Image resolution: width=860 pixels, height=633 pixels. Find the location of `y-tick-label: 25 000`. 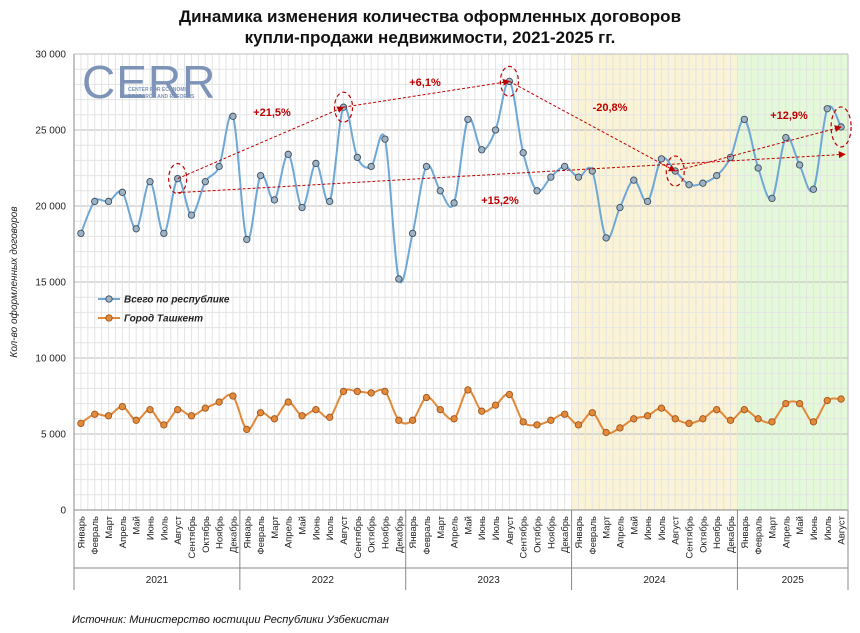

y-tick-label: 25 000 is located at coordinates (50, 131).